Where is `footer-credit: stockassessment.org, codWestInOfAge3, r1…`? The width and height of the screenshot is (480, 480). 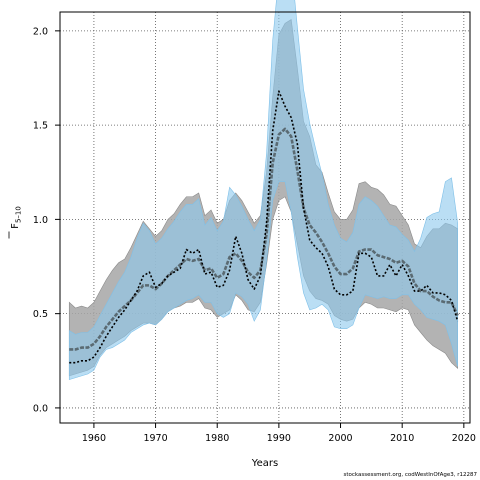 footer-credit: stockassessment.org, codWestInOfAge3, r1… is located at coordinates (410, 475).